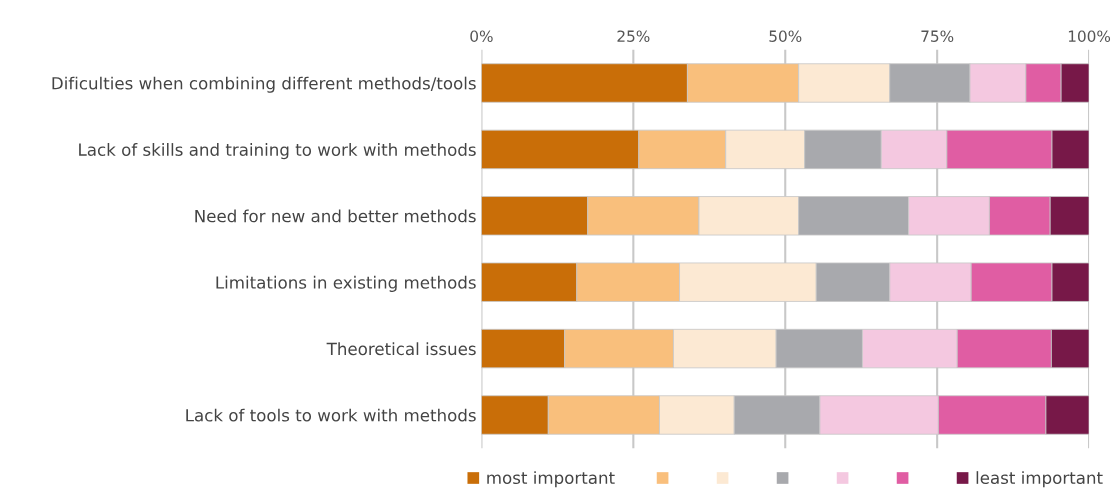 This screenshot has height=498, width=1117. I want to click on y-tick-label: Need for new and better methods, so click(335, 216).